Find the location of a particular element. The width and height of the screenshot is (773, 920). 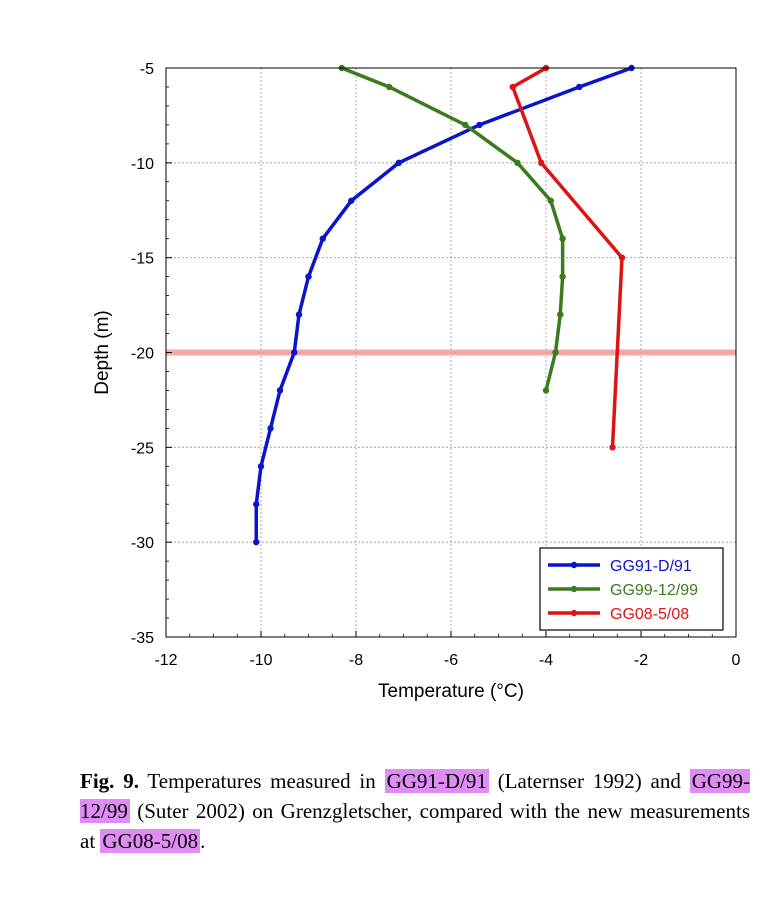

y-tick-label: -30 is located at coordinates (142, 543).